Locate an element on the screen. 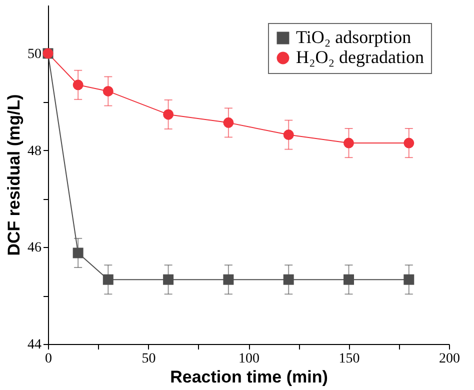 This screenshot has height=390, width=474. x-tick-label: 50 is located at coordinates (149, 359).